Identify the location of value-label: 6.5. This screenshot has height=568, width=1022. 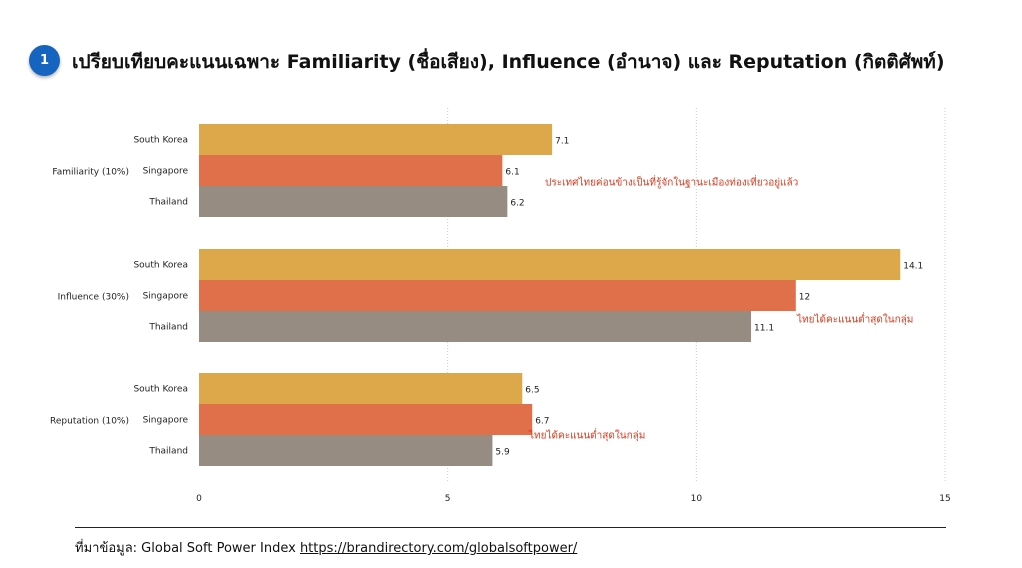
(532, 391).